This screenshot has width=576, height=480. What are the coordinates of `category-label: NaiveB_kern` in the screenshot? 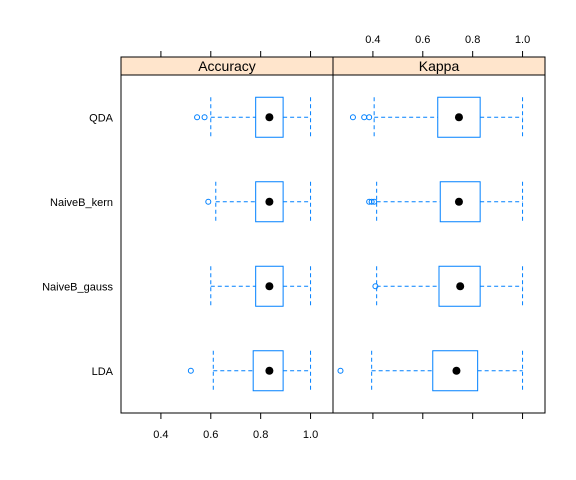 It's located at (81, 203).